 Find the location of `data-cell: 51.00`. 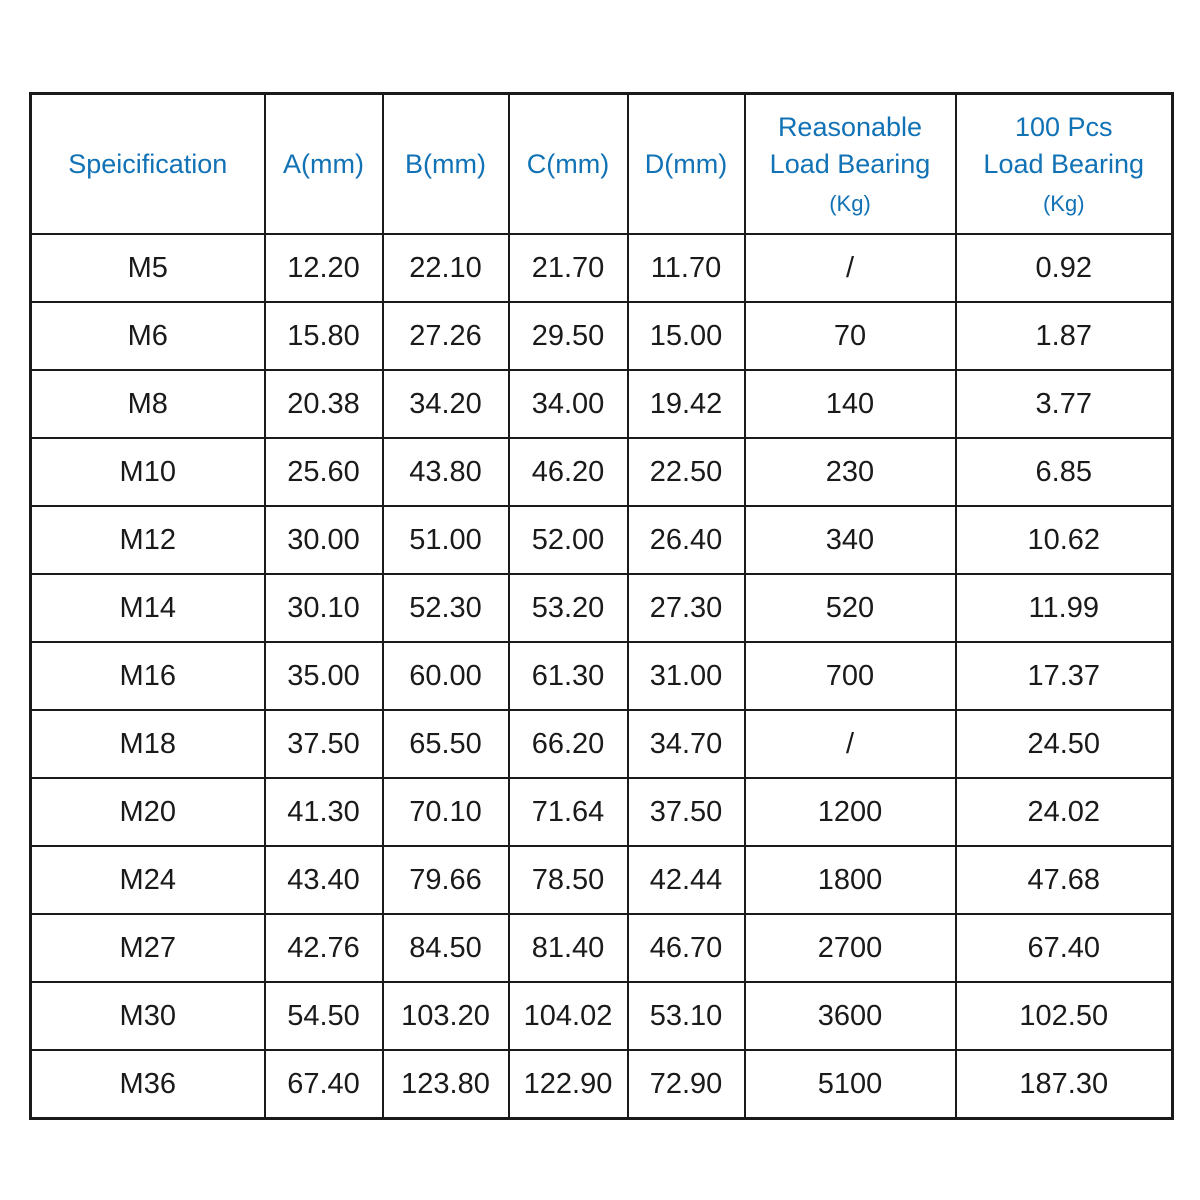

data-cell: 51.00 is located at coordinates (445, 540).